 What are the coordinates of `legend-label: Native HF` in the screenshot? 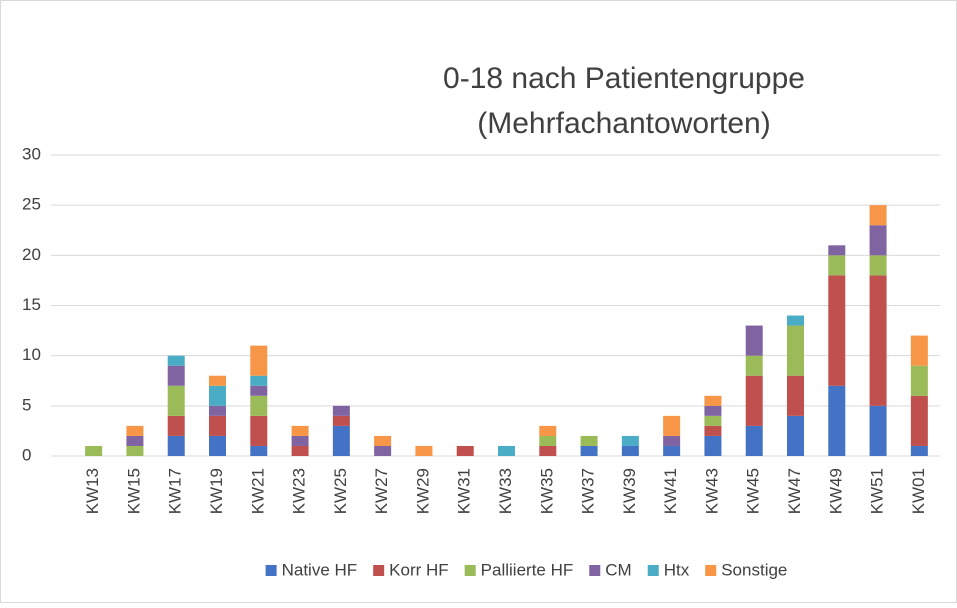 It's located at (320, 569).